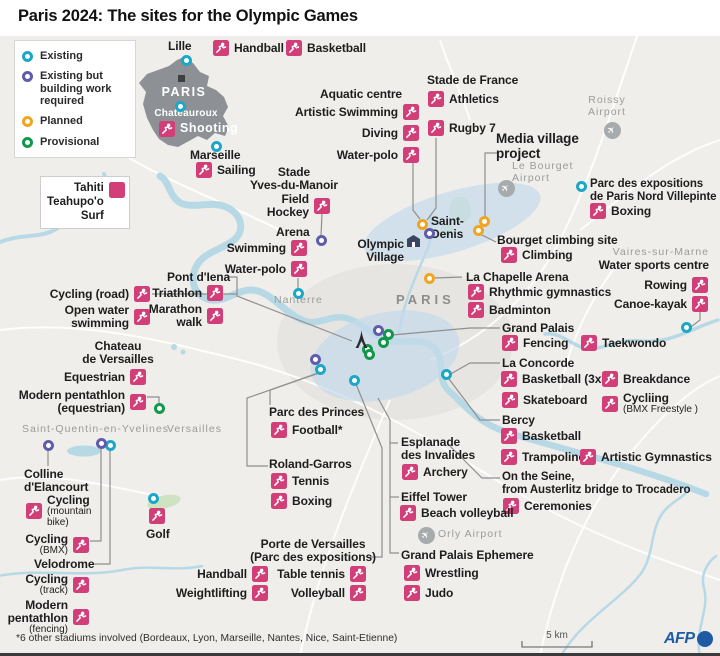 The height and width of the screenshot is (656, 720). Describe the element at coordinates (298, 206) in the screenshot. I see `field-hockey: Field Hockey` at that location.